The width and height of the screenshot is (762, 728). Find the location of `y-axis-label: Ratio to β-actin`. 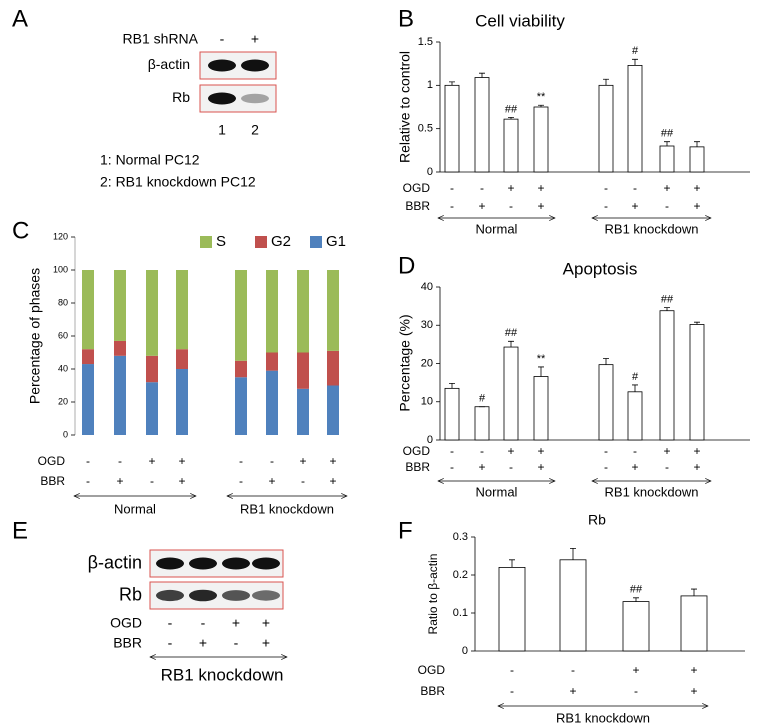

y-axis-label: Ratio to β-actin is located at coordinates (433, 594).